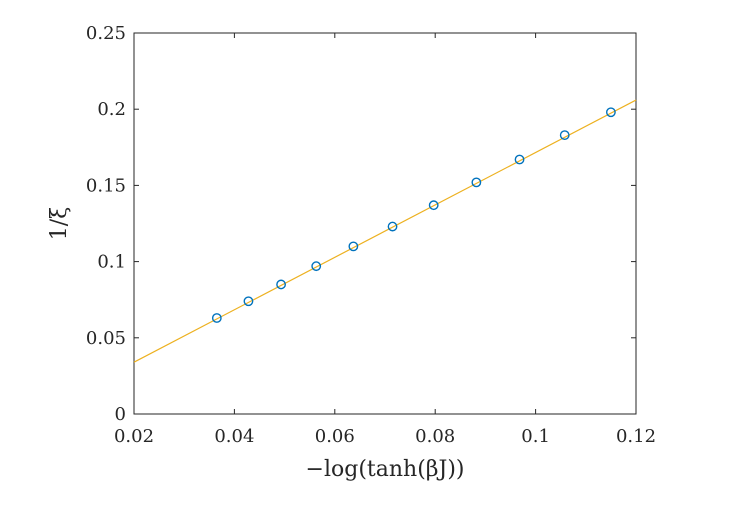 This screenshot has width=739, height=512. Describe the element at coordinates (106, 185) in the screenshot. I see `y-tick-label: 0.15` at that location.